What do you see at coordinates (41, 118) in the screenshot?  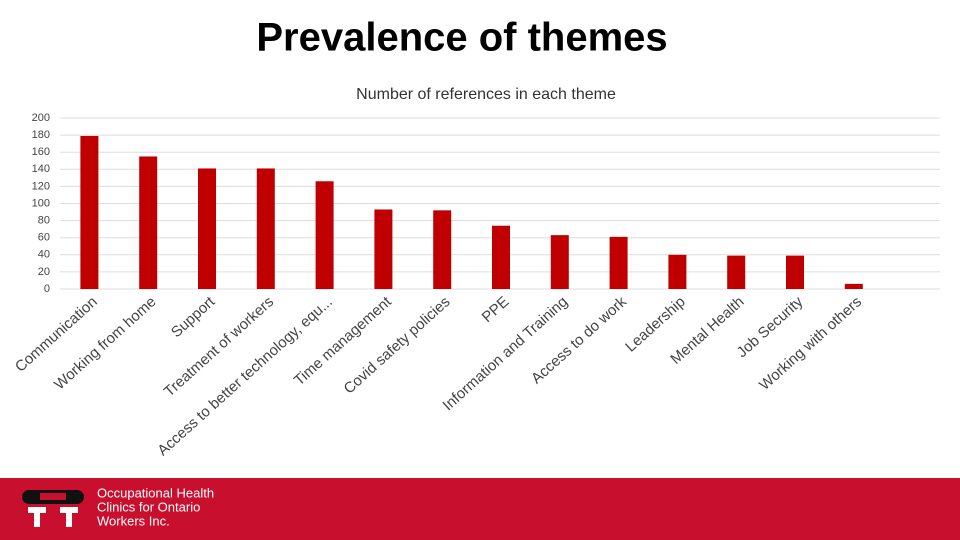 I see `y-tick-label: 200` at bounding box center [41, 118].